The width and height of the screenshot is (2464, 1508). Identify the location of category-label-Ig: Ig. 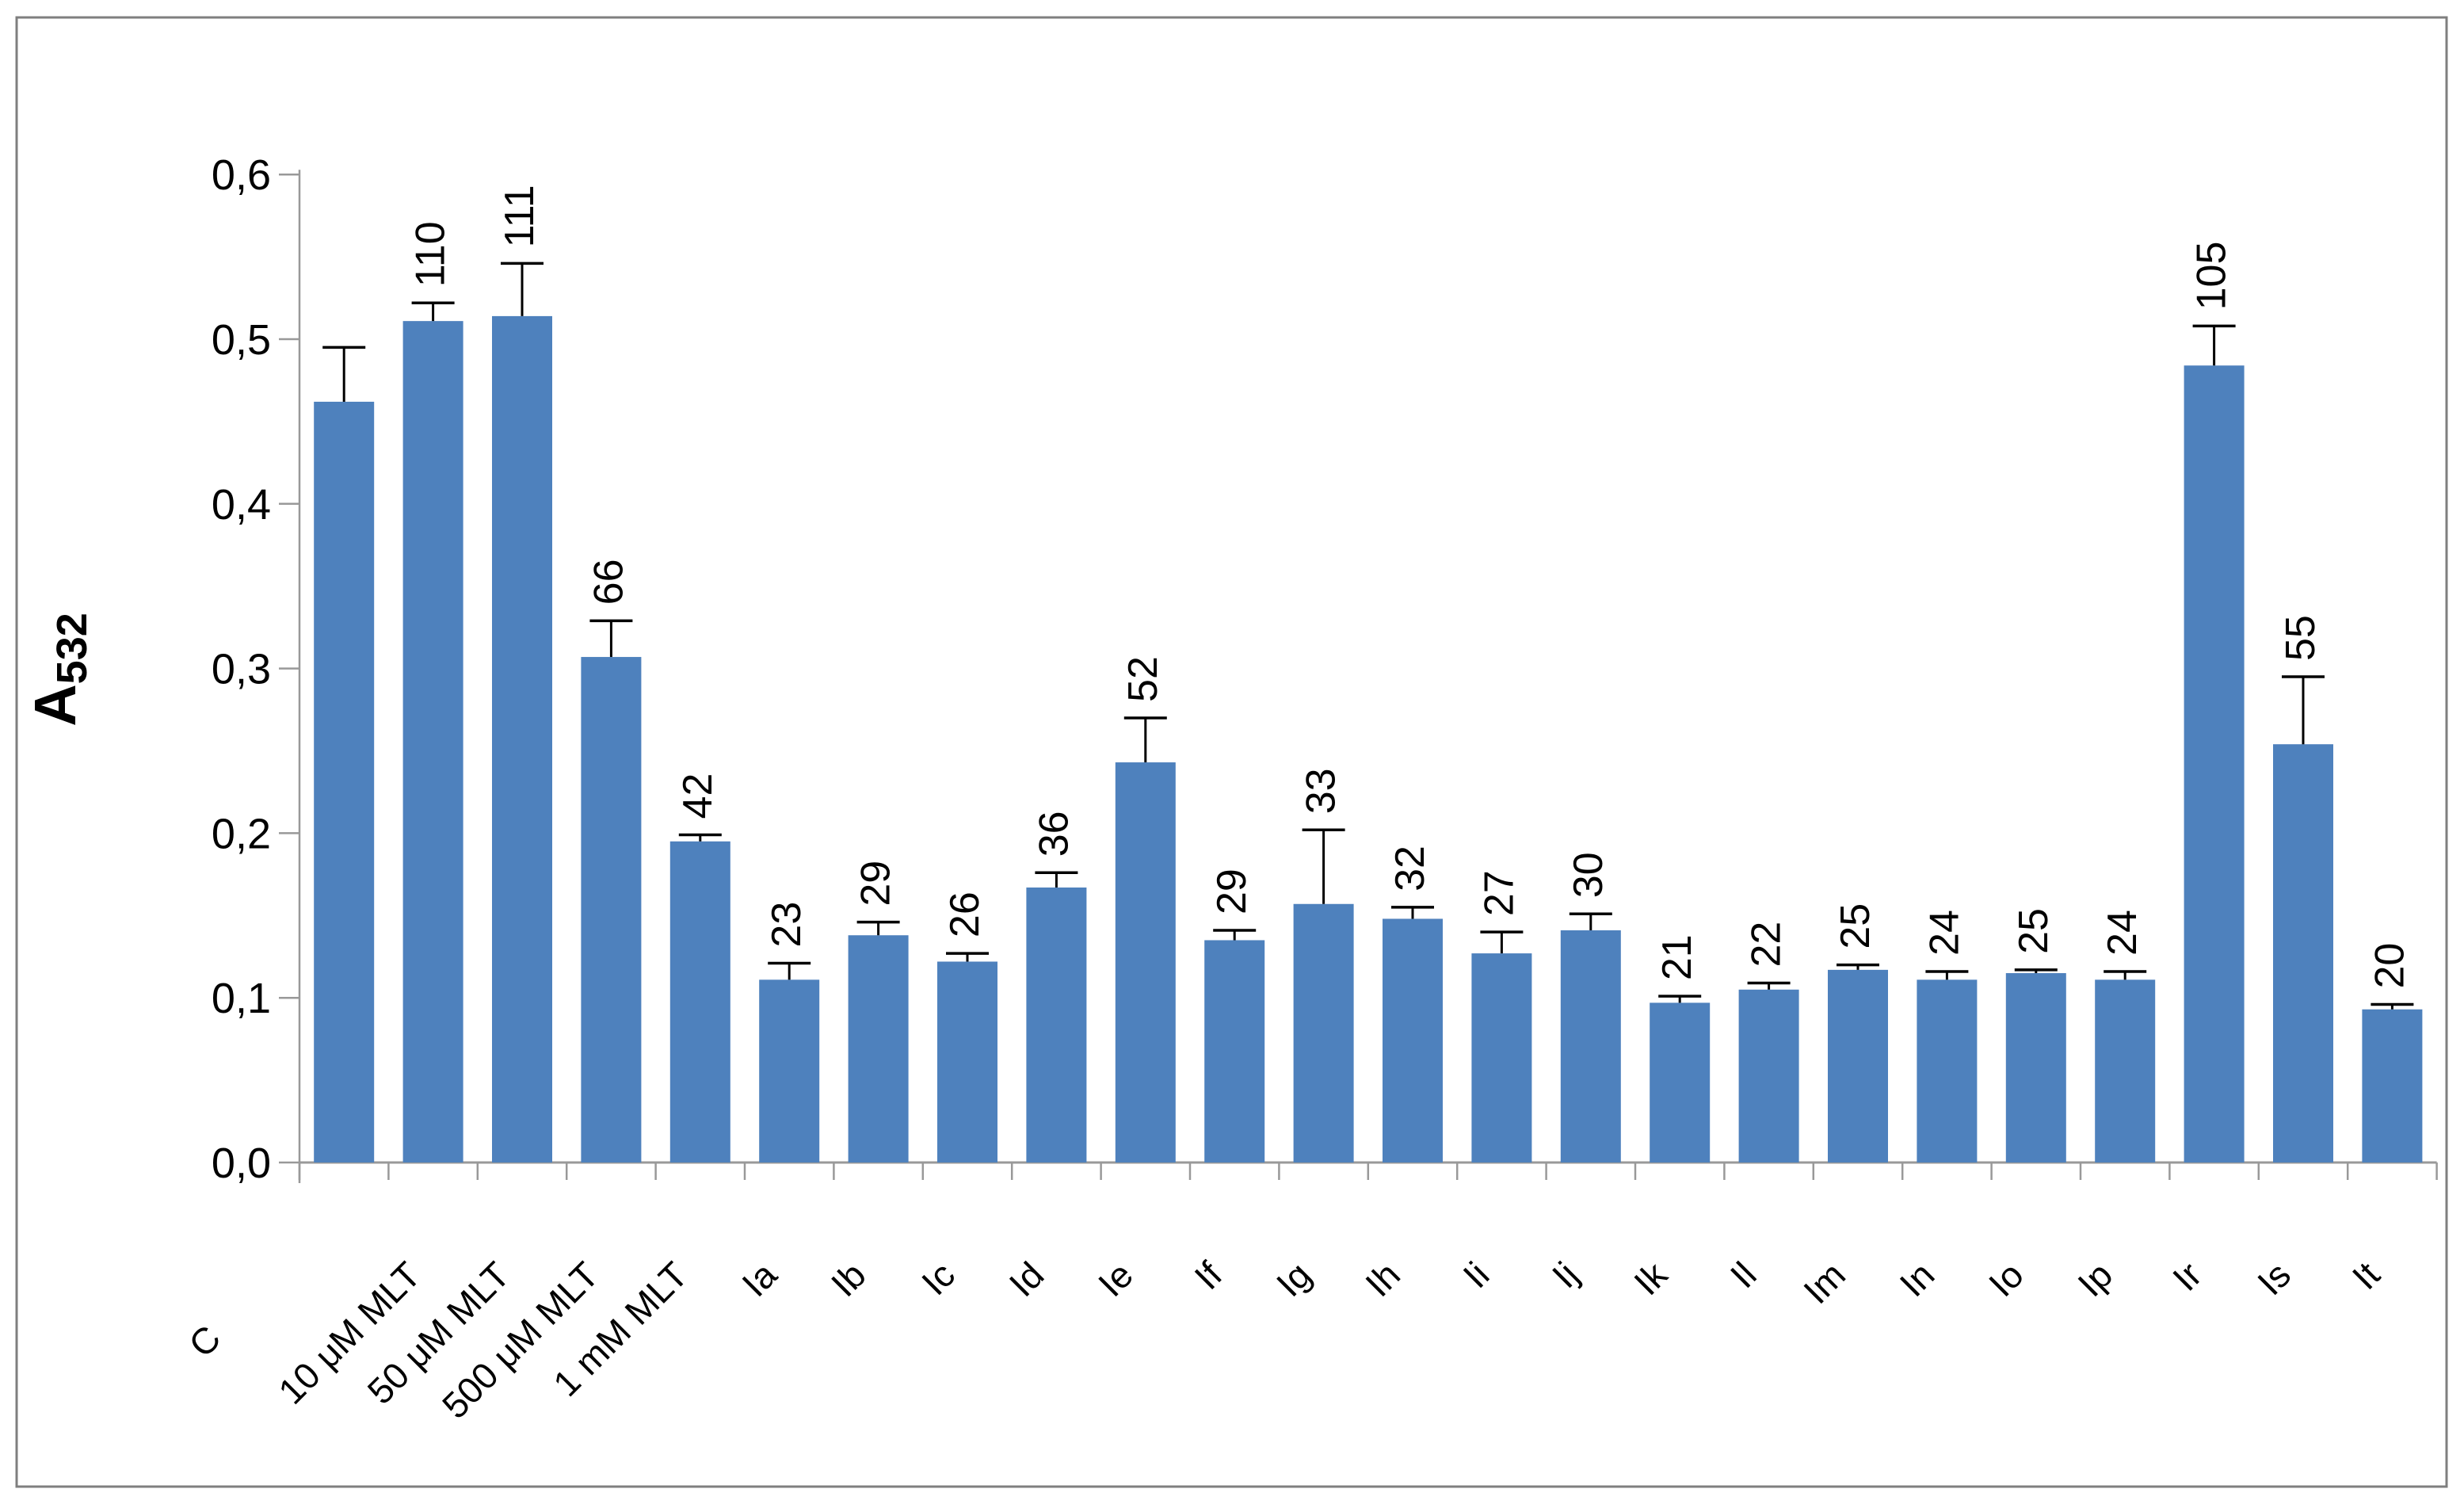
(1293, 1279).